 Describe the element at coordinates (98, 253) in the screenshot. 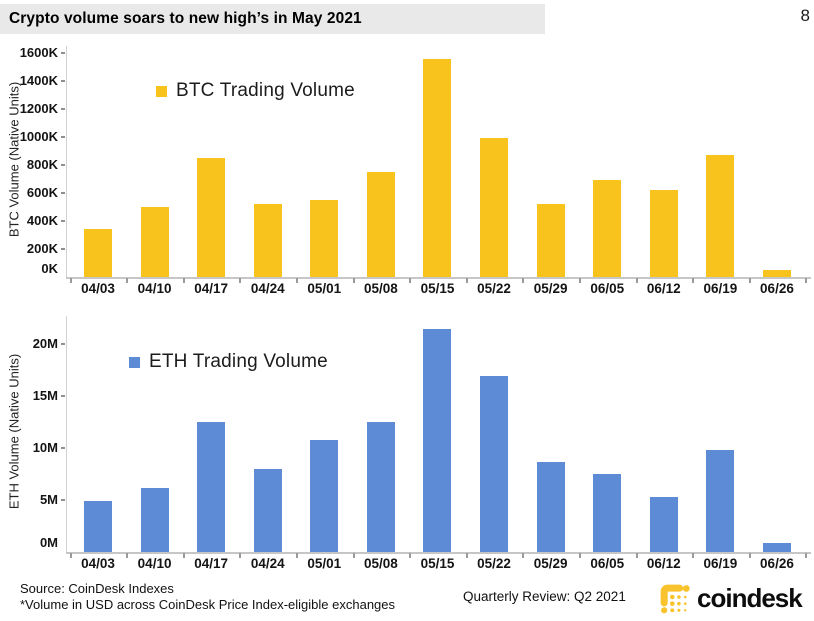

I see `btc-bar-04/03` at that location.